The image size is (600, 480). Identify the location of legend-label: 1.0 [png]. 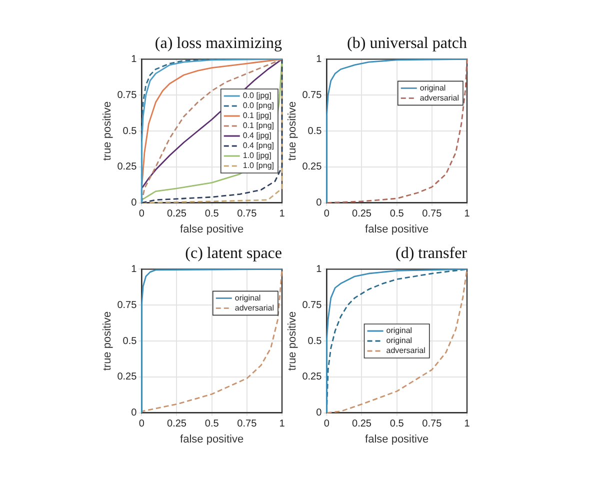
(258, 165).